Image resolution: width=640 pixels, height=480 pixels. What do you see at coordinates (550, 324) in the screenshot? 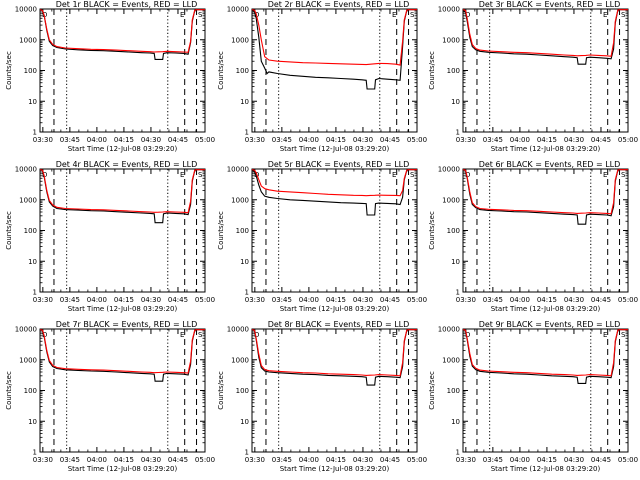
I see `chart-title: Det 9r BLACK = Events, RED = LLD` at bounding box center [550, 324].